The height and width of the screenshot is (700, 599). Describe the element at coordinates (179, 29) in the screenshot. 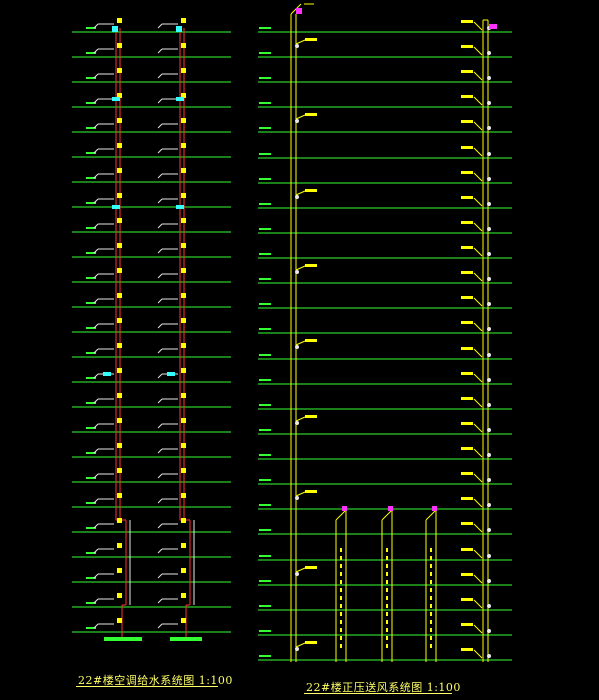

I see `top-valve` at that location.